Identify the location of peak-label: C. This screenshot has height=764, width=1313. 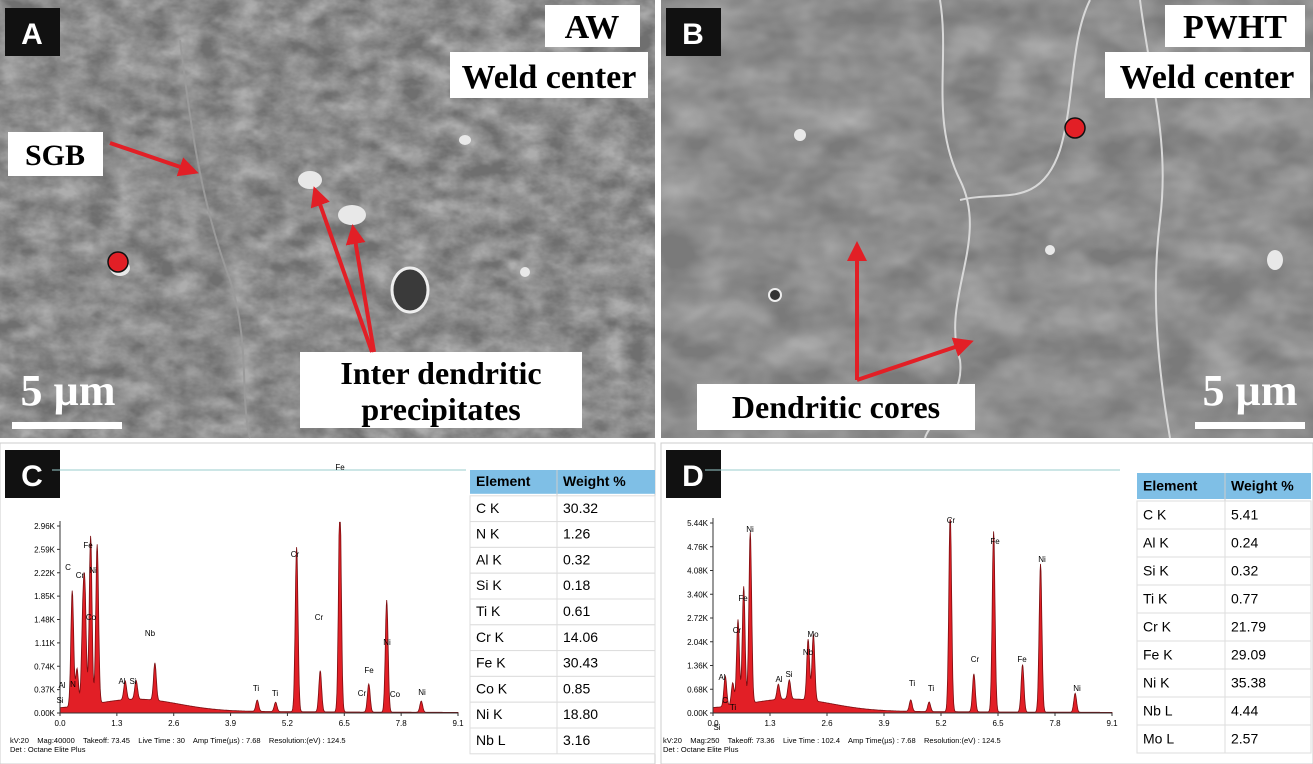
(68, 567).